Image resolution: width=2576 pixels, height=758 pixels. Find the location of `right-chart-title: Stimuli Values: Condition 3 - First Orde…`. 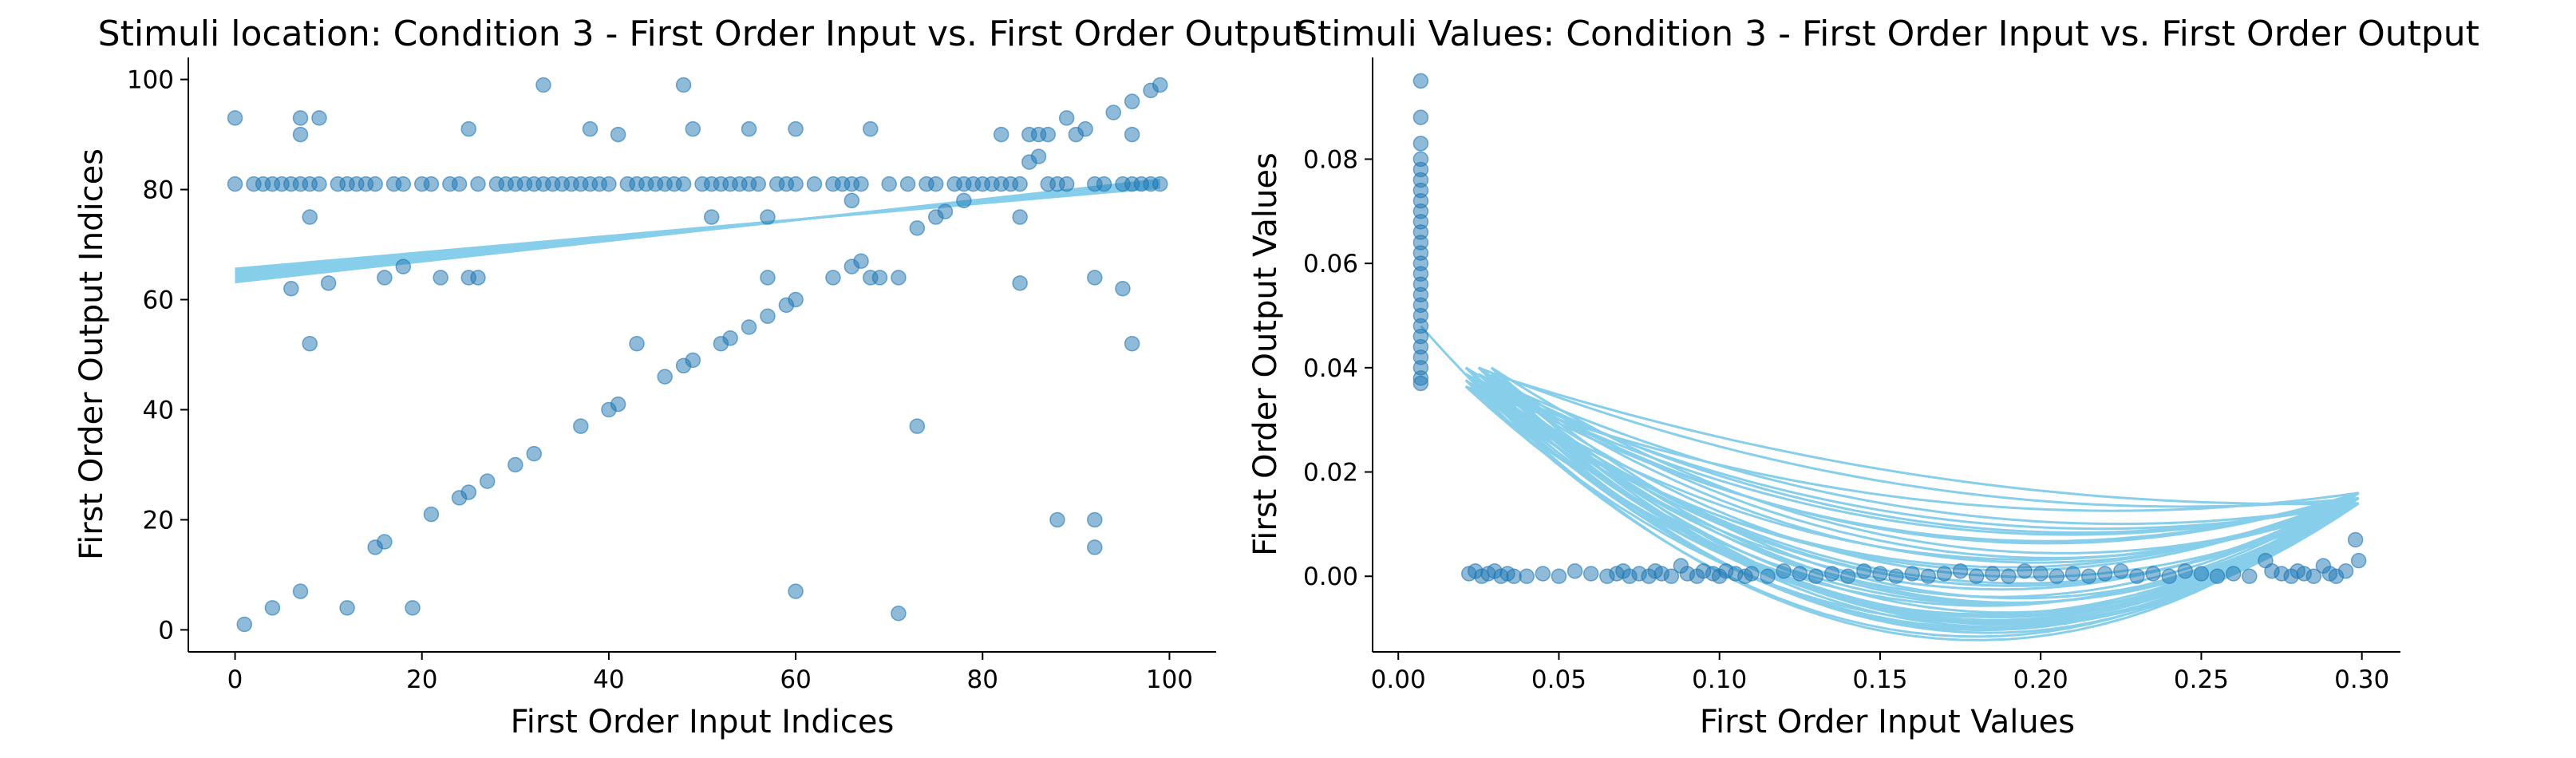

right-chart-title: Stimuli Values: Condition 3 - First Orde… is located at coordinates (1887, 34).